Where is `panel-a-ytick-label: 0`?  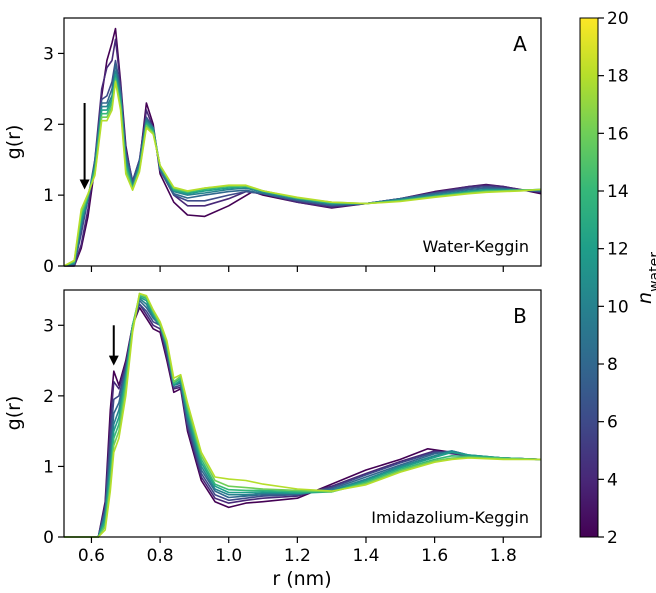
panel-a-ytick-label: 0 is located at coordinates (48, 267).